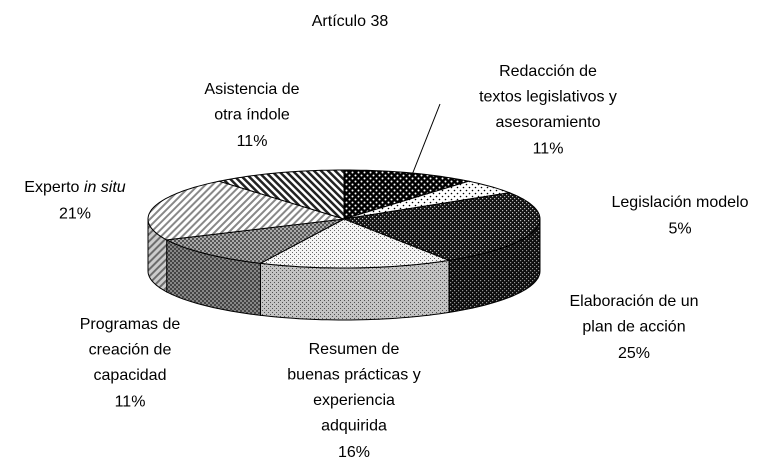 The height and width of the screenshot is (461, 784). Describe the element at coordinates (119, 324) in the screenshot. I see `label-word: Programas` at that location.